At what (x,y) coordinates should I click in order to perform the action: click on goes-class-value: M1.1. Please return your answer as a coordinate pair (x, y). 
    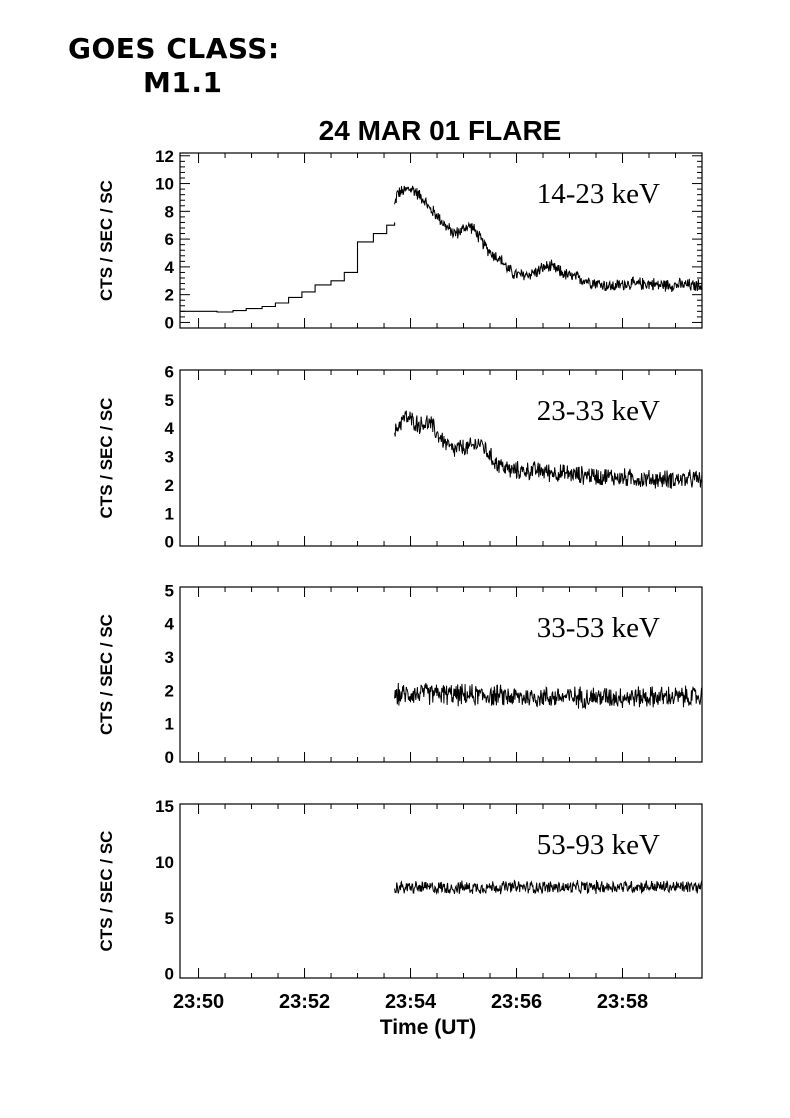
    Looking at the image, I should click on (183, 82).